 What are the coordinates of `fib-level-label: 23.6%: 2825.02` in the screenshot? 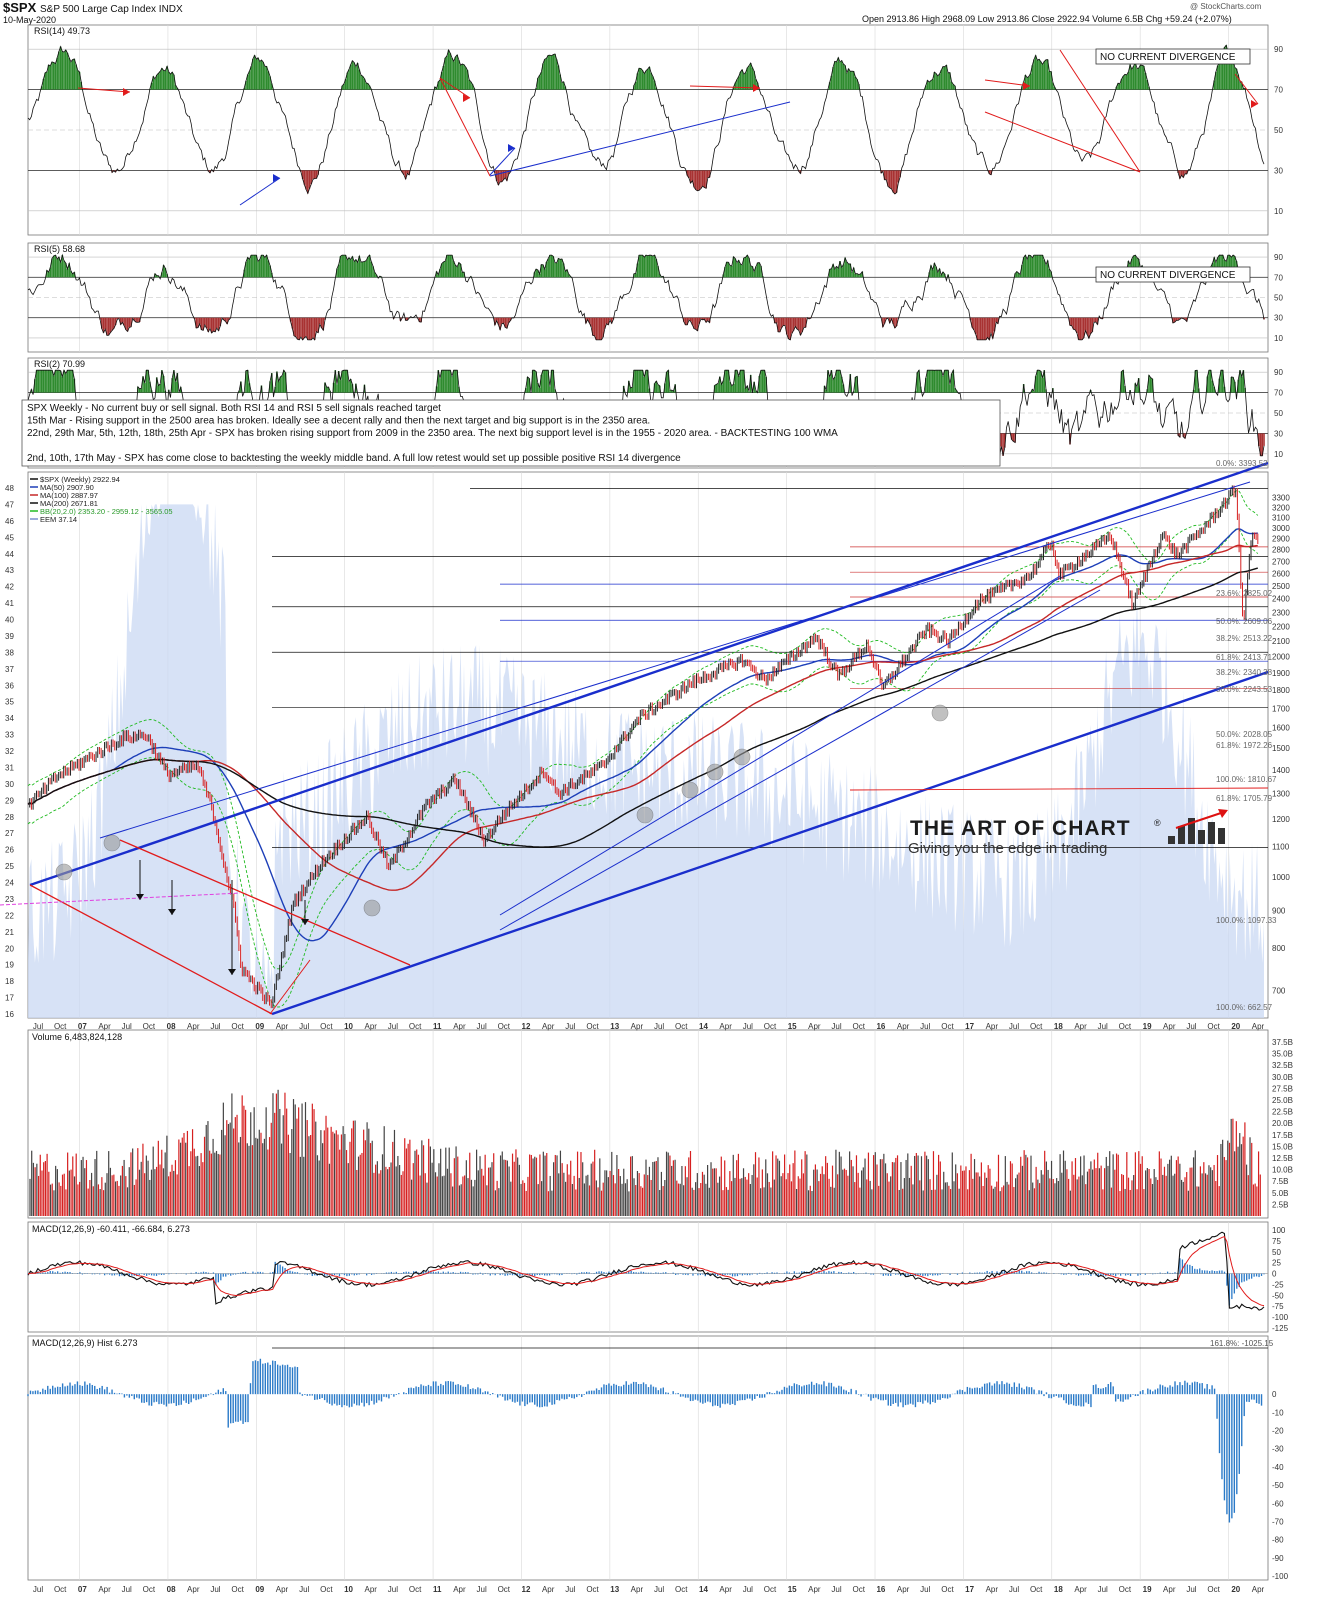 It's located at (1244, 593).